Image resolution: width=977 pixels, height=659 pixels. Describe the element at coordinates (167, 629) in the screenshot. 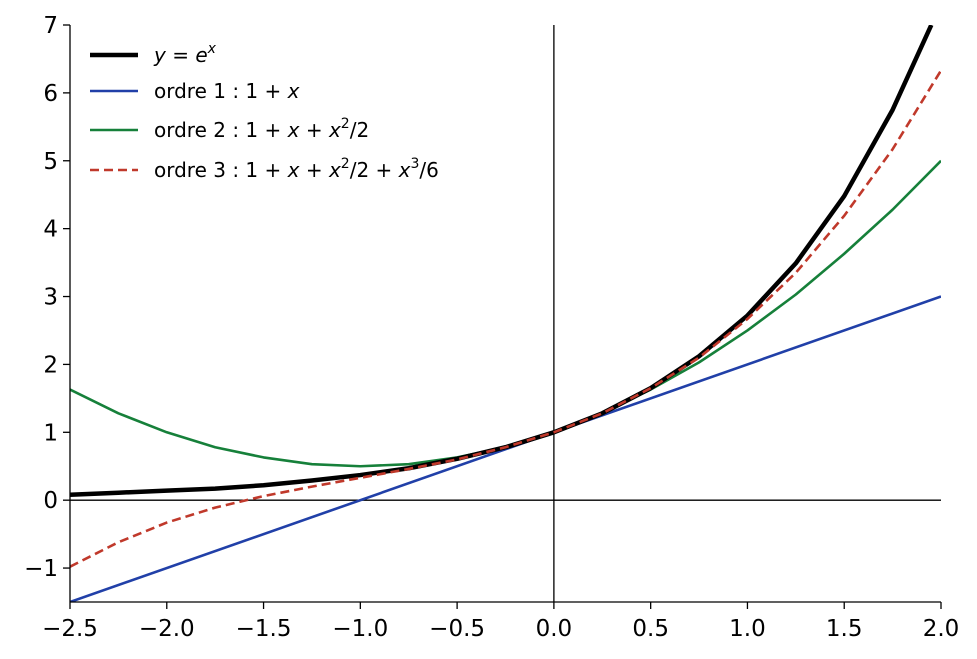

I see `x-tick-label: −2.0` at that location.